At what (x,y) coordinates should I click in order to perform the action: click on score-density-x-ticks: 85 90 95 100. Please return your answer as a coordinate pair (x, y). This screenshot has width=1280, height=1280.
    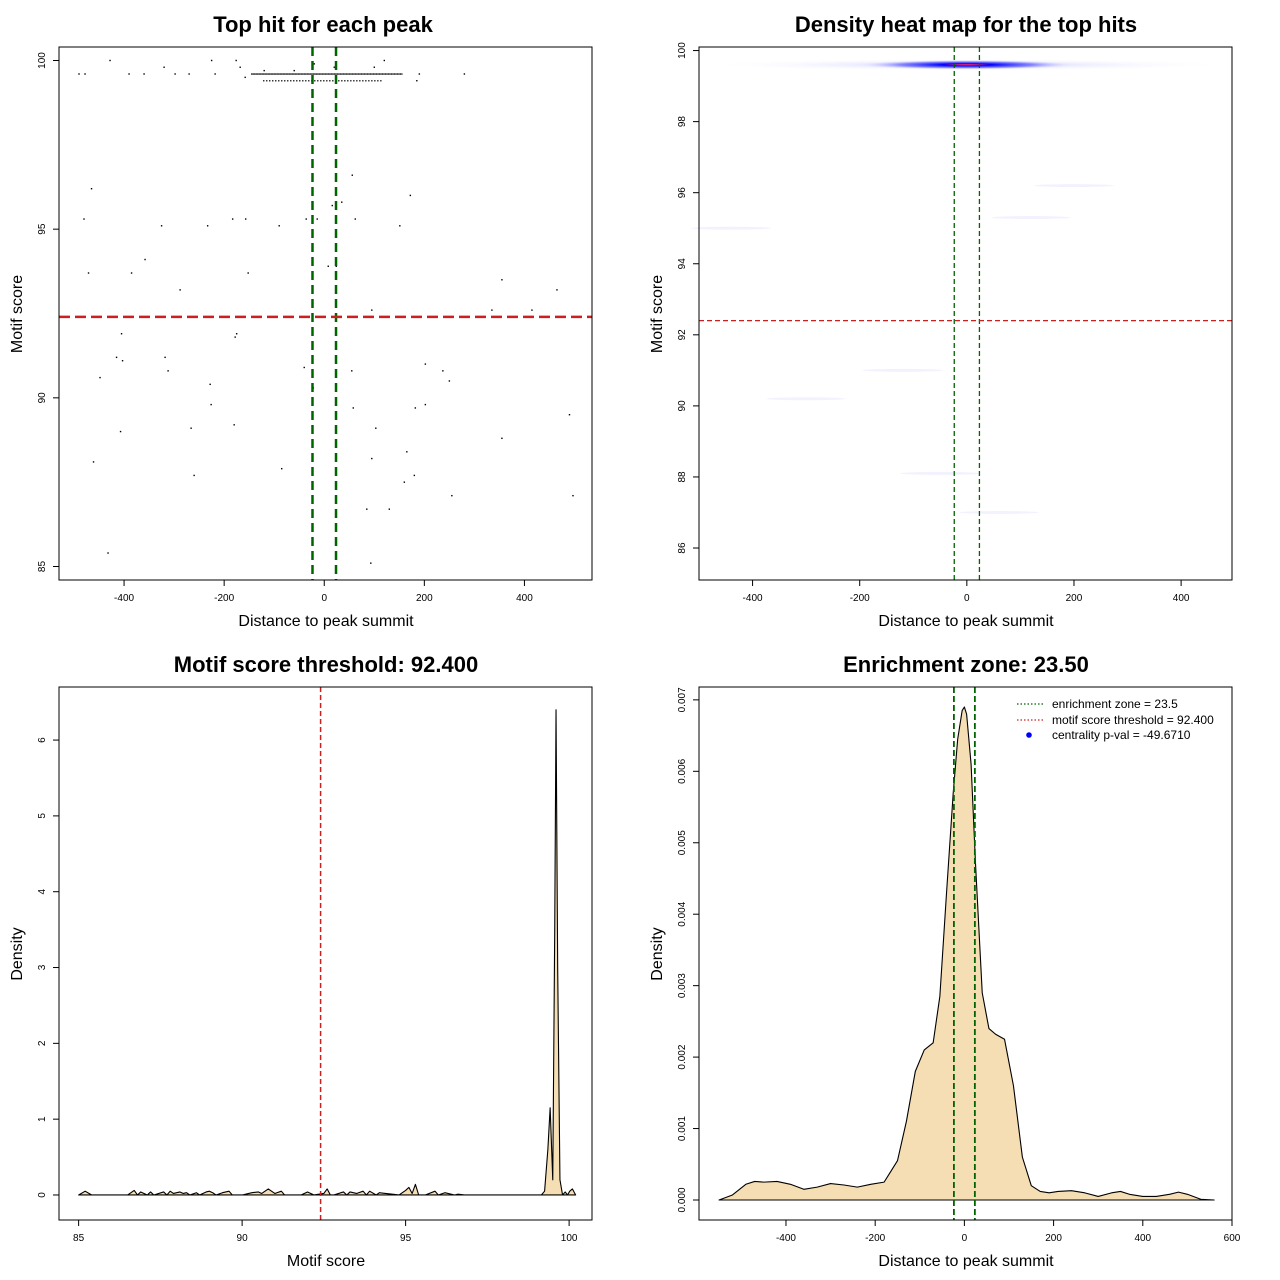
    Looking at the image, I should click on (325, 1232).